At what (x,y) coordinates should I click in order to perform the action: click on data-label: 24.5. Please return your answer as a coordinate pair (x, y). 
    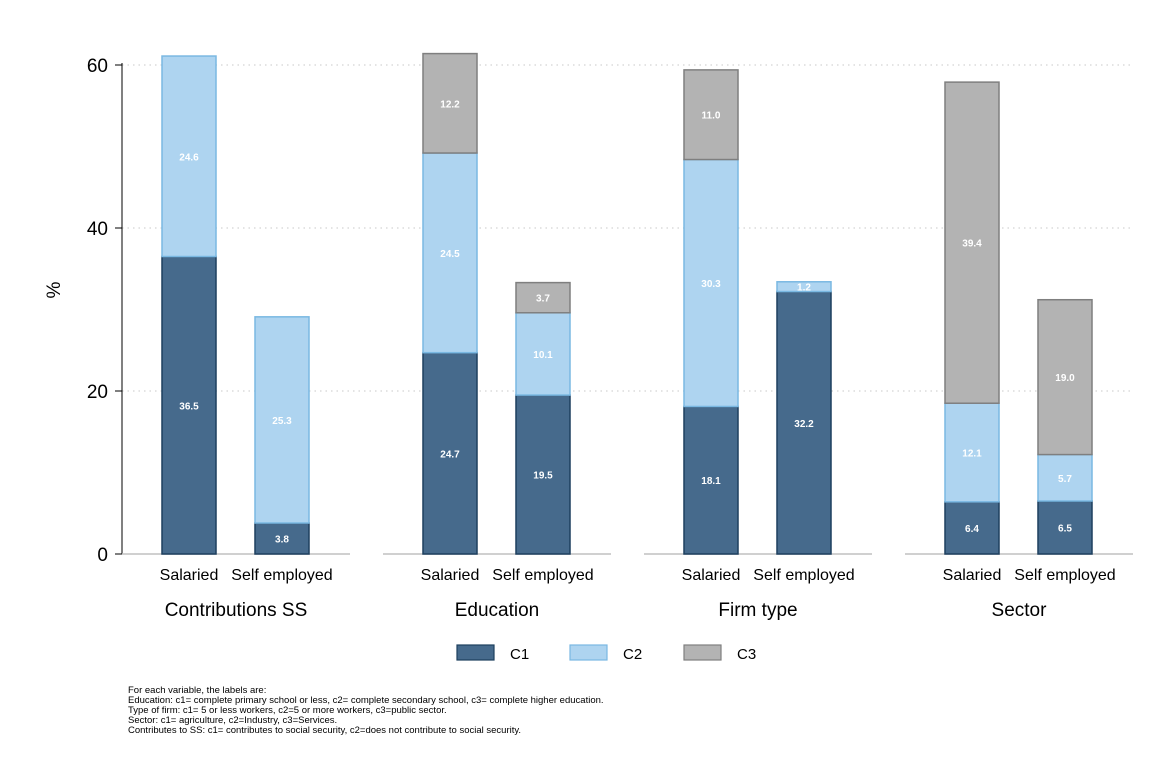
    Looking at the image, I should click on (450, 254).